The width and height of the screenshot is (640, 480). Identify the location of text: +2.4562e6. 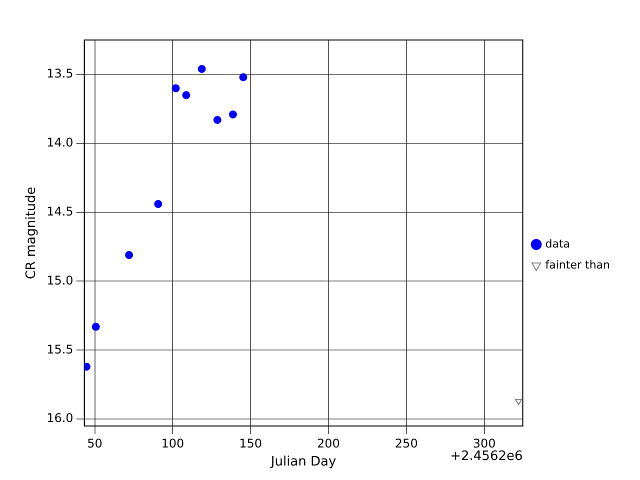
(486, 456).